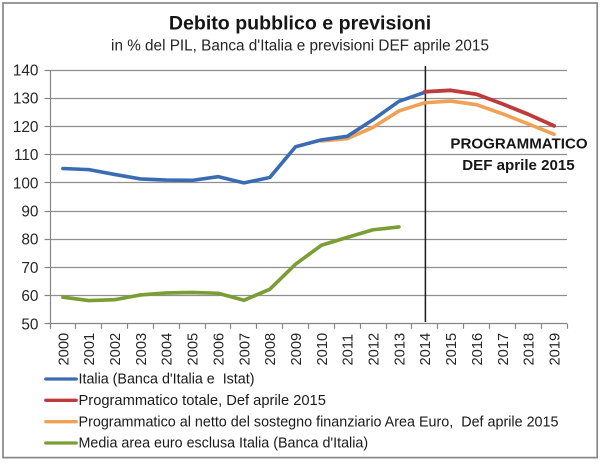  What do you see at coordinates (167, 380) in the screenshot?
I see `svg-text:Italia (Banca d'Italia e Ista: Italia (Banca d'Italia e Istat)` at bounding box center [167, 380].